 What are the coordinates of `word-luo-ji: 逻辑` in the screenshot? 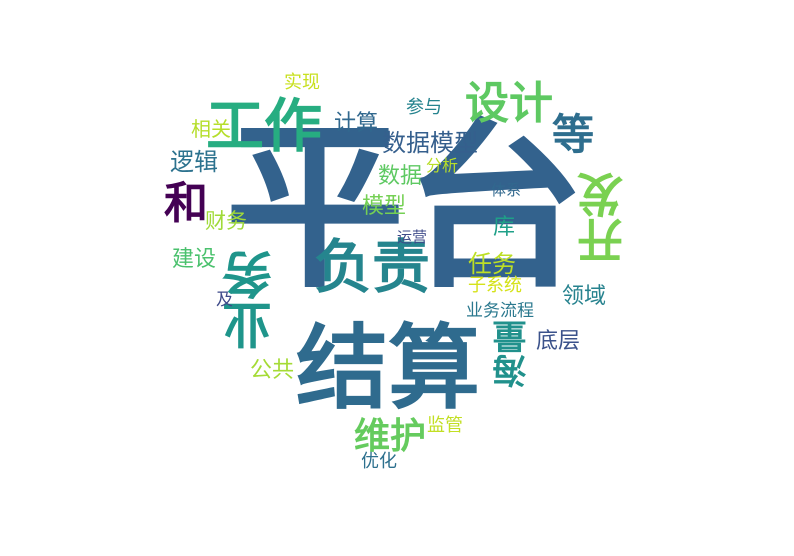 It's located at (194, 162).